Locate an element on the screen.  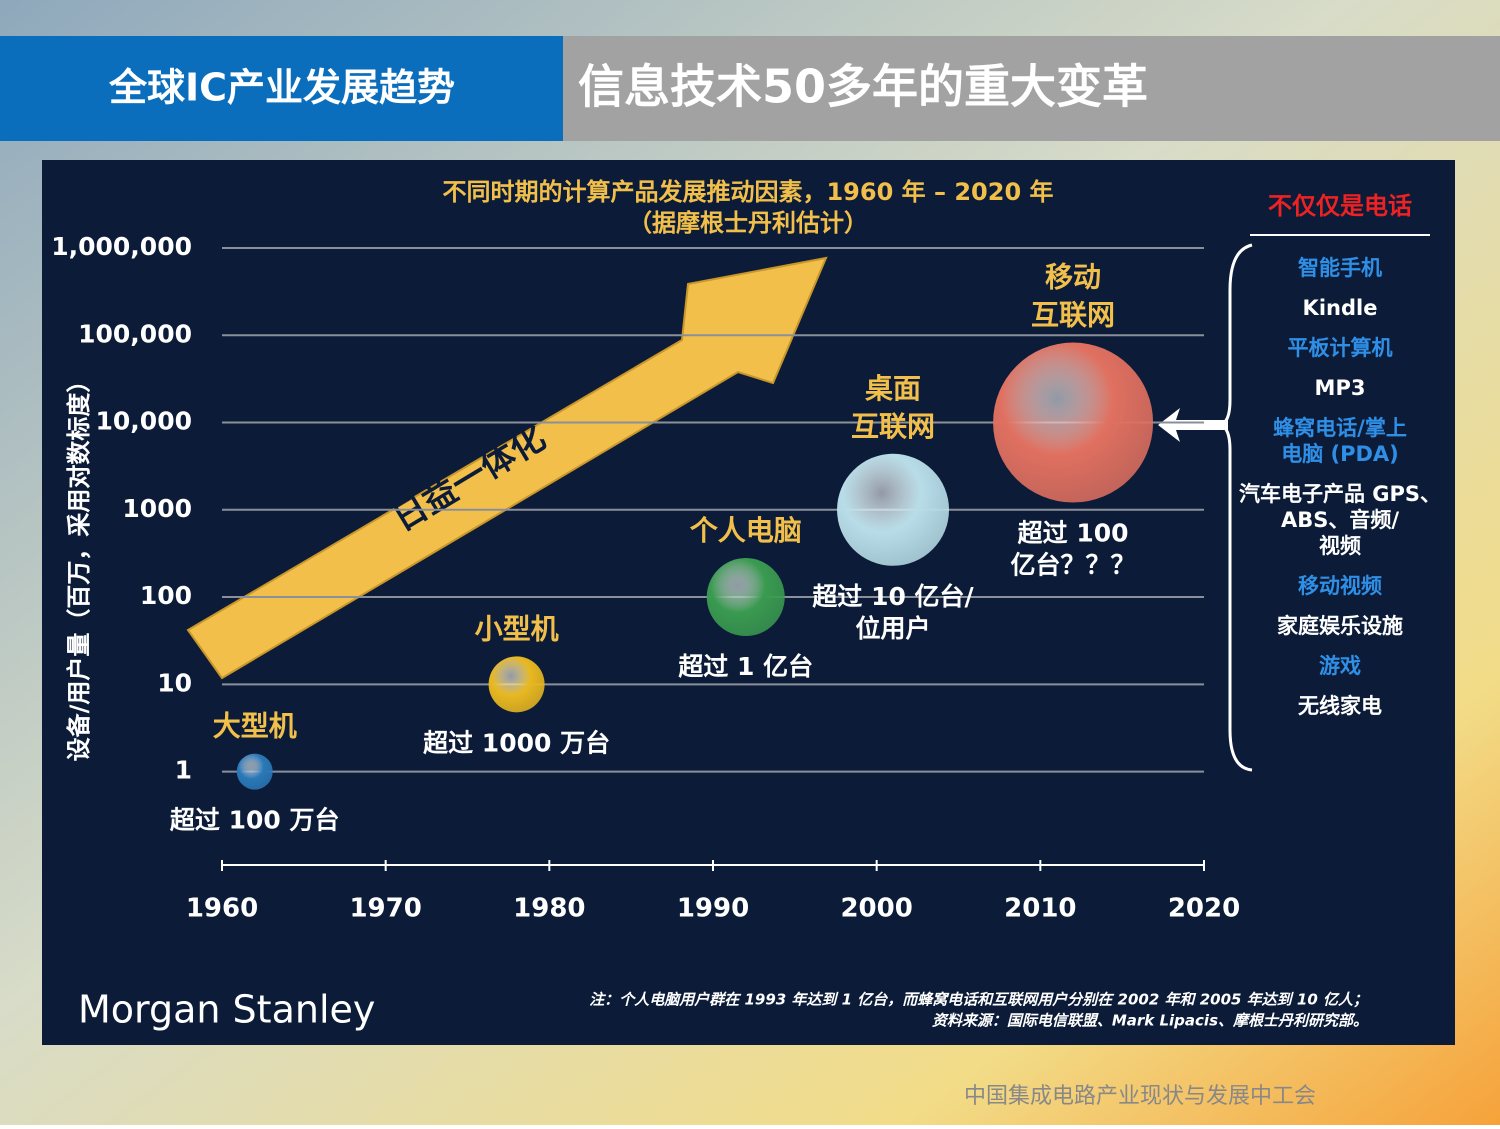
y-tick-label: 100 is located at coordinates (166, 595).